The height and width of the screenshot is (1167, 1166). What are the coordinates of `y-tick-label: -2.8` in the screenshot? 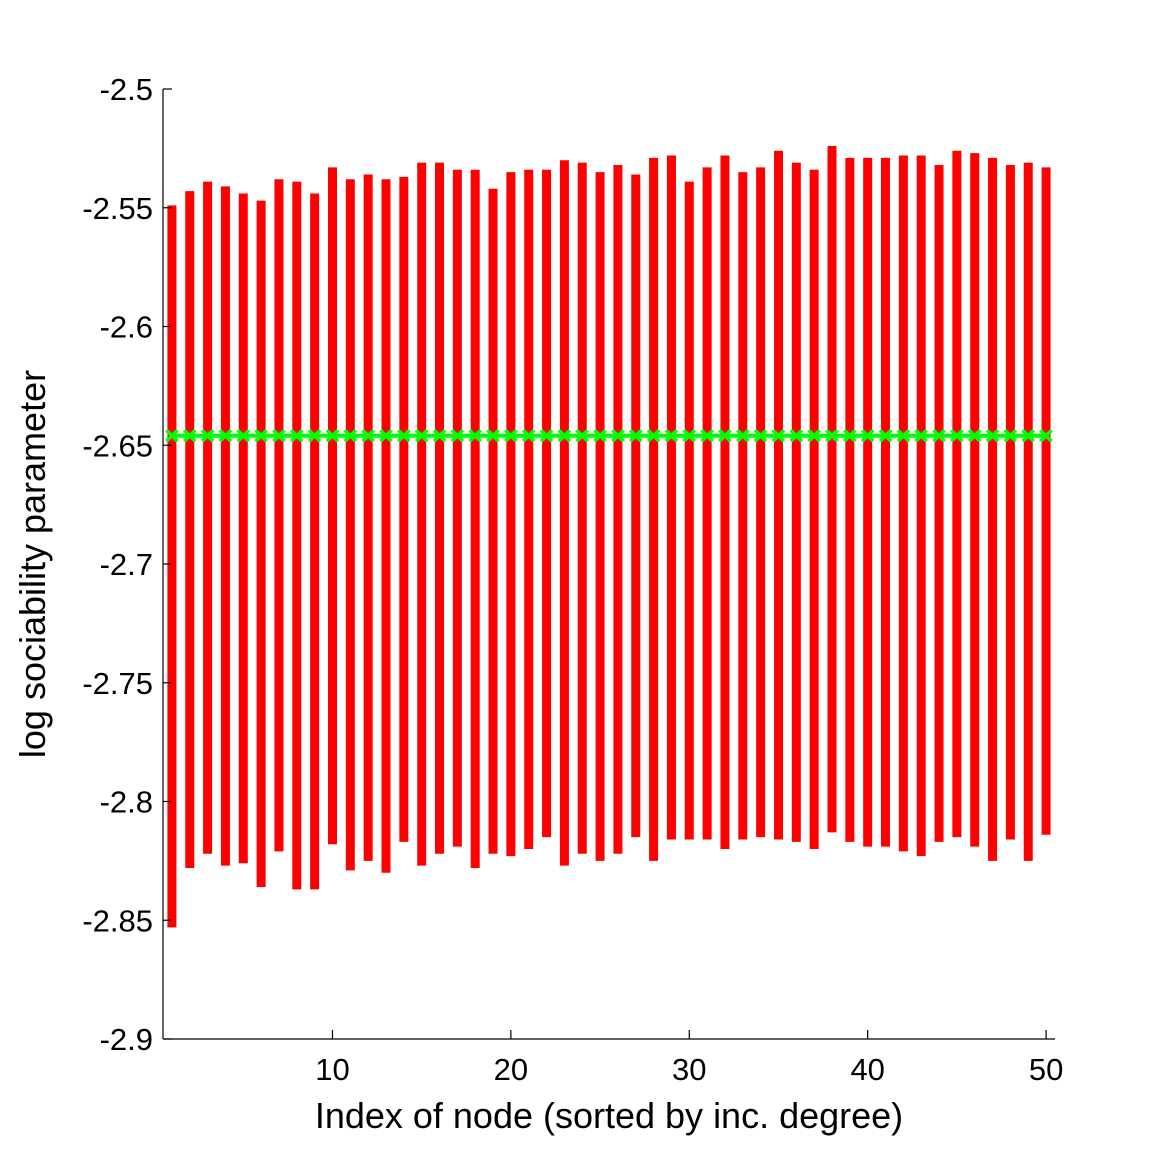 It's located at (126, 802).